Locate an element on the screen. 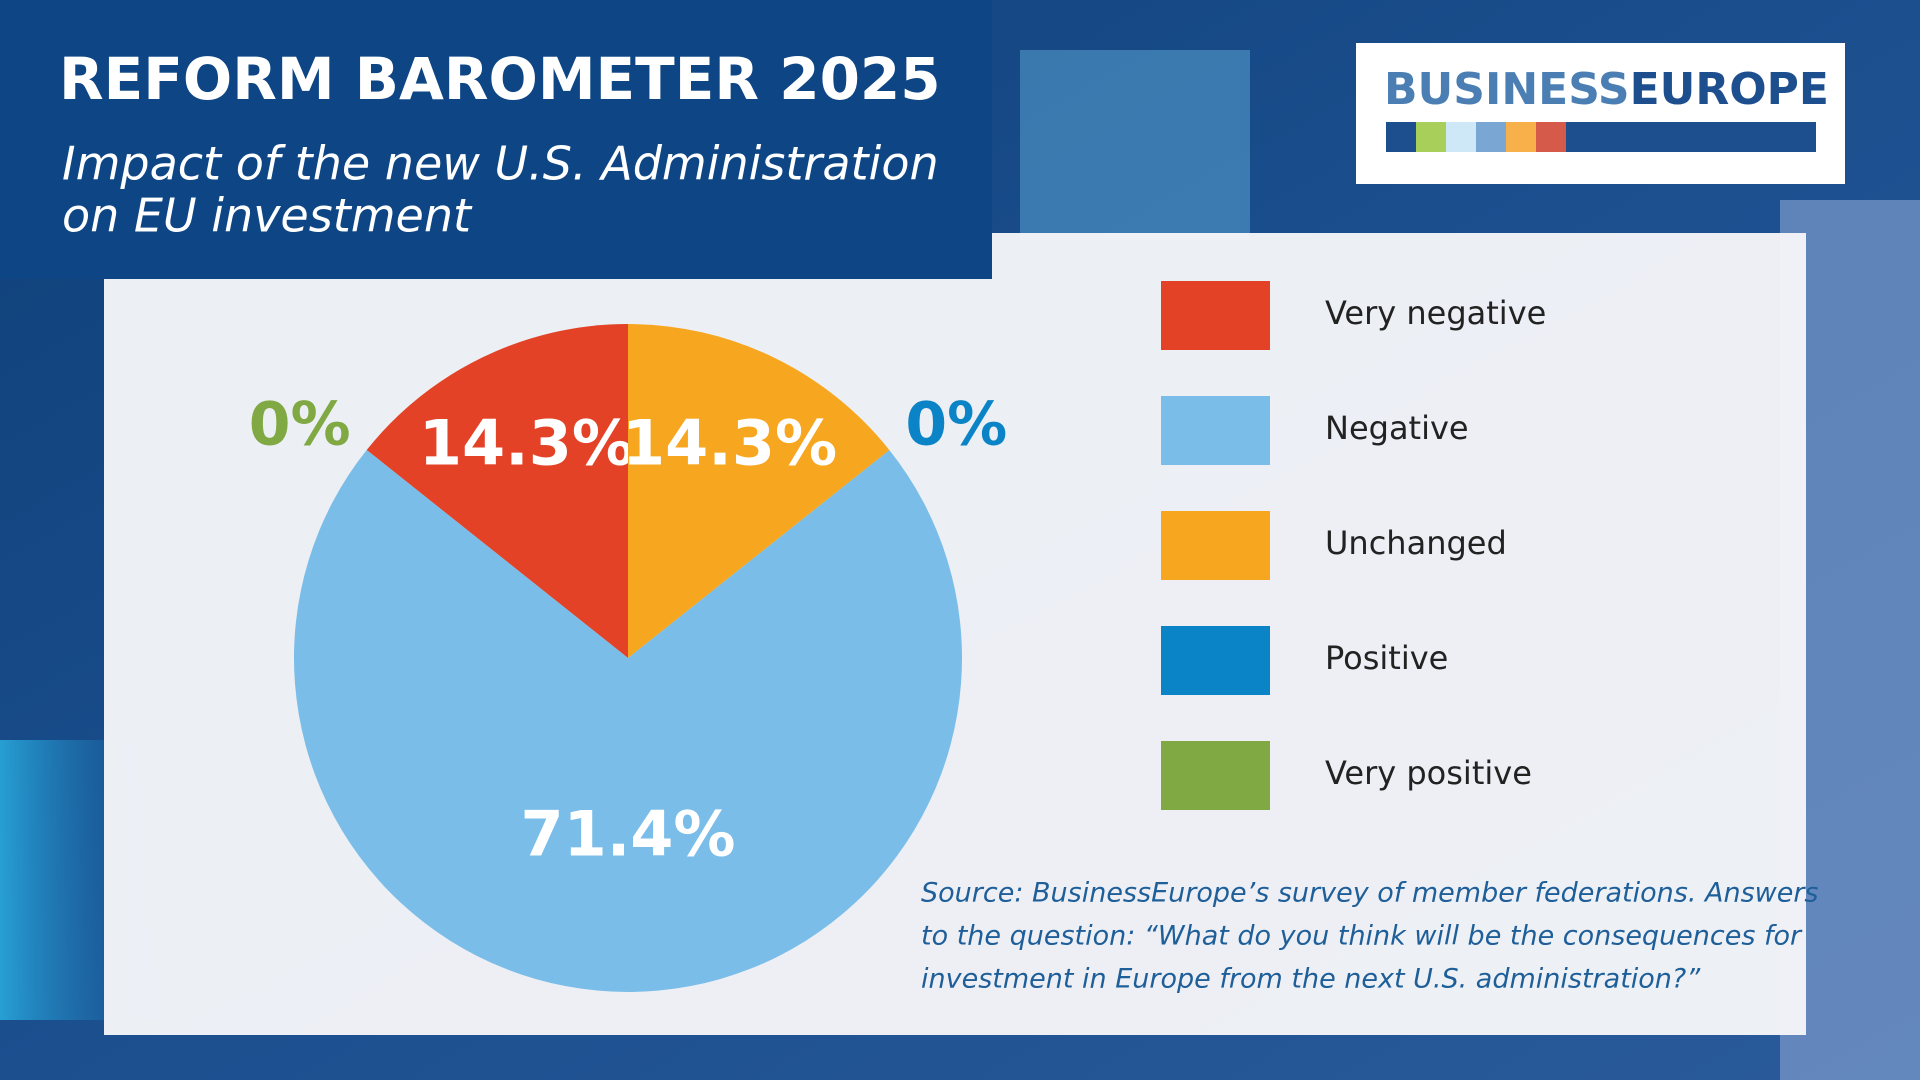  logo-part: EUROPE is located at coordinates (1729, 89).